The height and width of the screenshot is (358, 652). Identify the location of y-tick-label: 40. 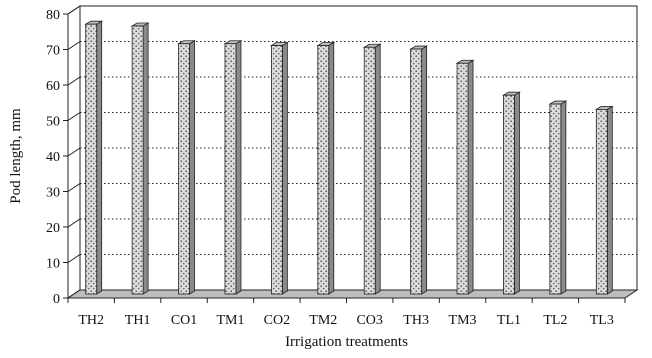
(53, 157).